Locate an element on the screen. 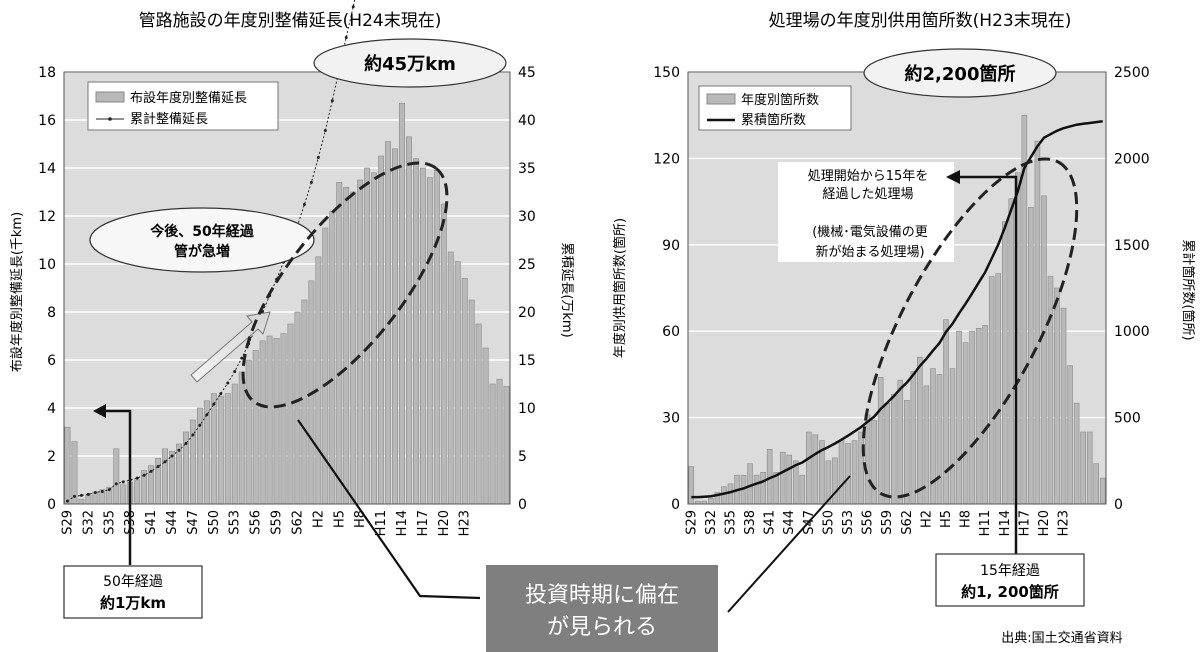 This screenshot has width=1200, height=652. left-chart-title: 管路施設の年度別整備延長(H24末現在) is located at coordinates (290, 21).